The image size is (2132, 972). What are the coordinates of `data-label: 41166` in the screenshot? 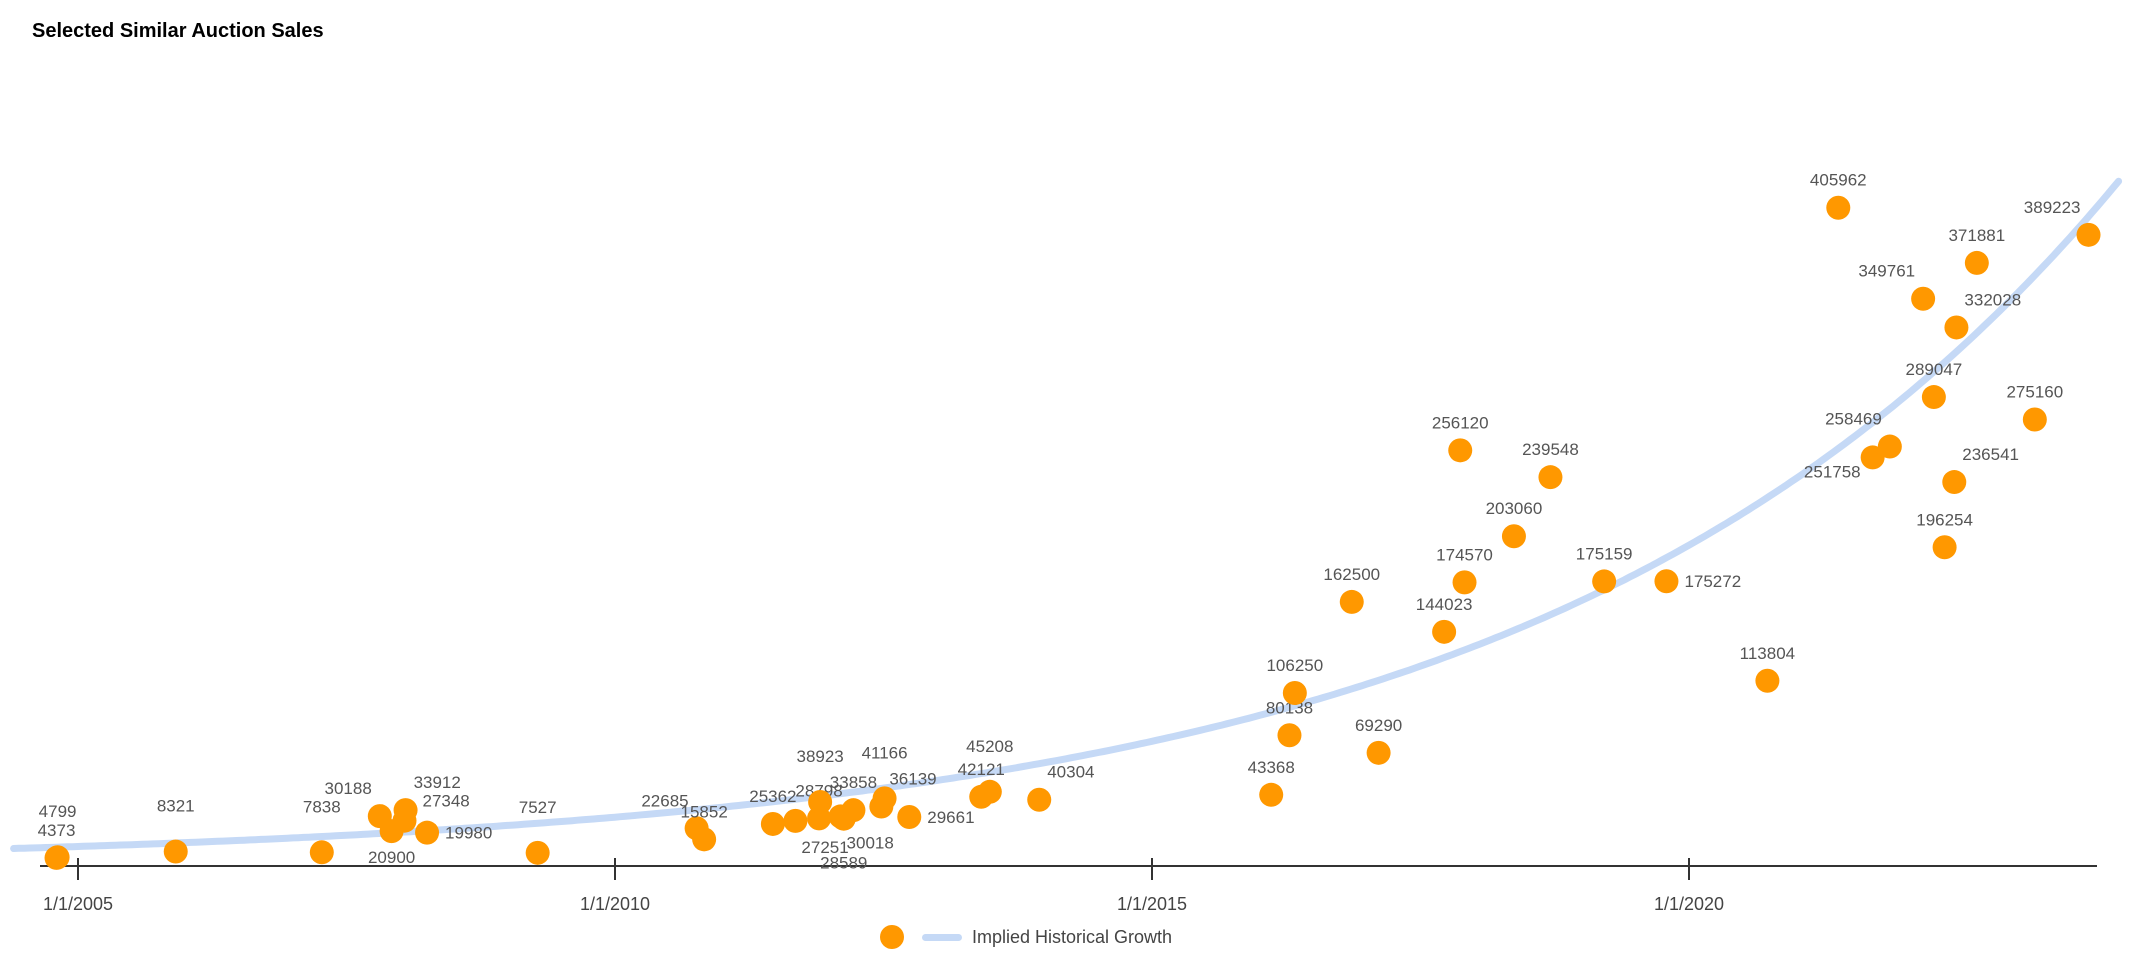 It's located at (885, 752).